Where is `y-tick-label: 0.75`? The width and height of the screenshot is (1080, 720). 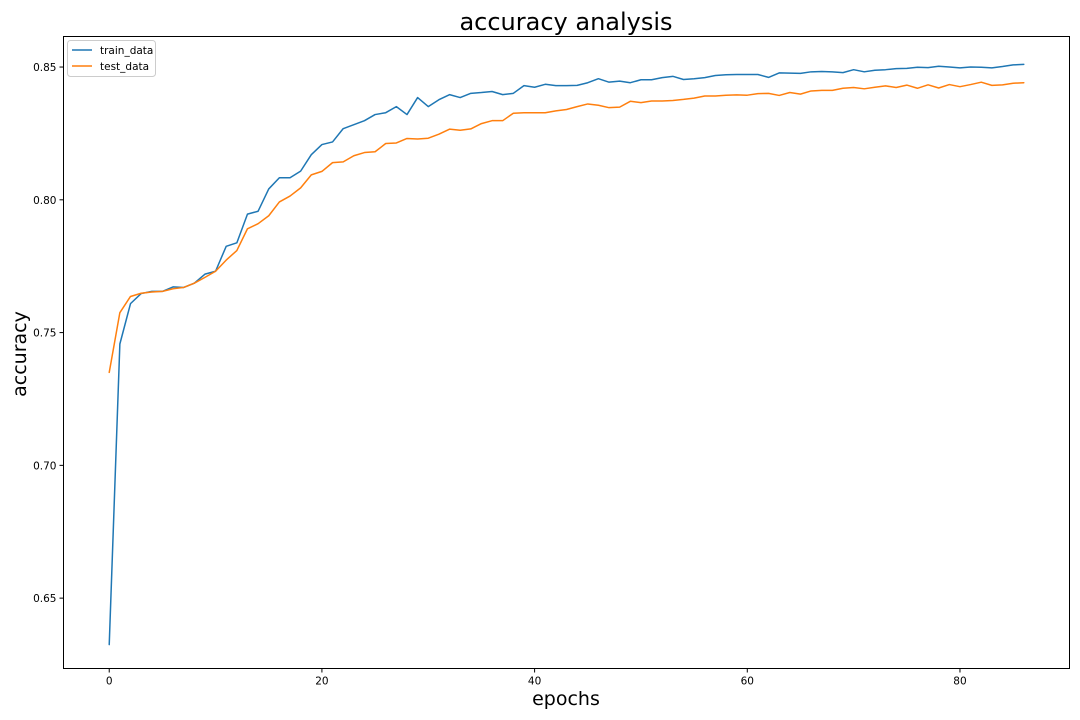 y-tick-label: 0.75 is located at coordinates (44, 334).